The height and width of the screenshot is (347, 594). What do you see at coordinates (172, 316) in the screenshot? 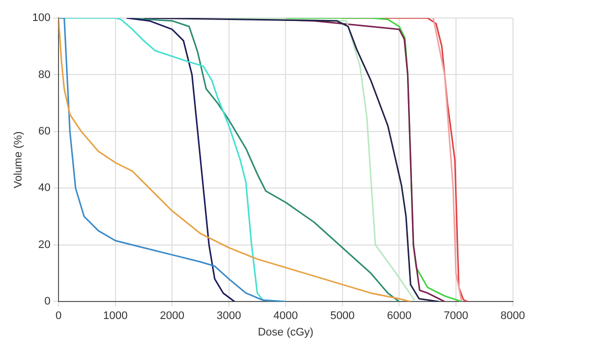
I see `x-tick-label: 2000` at bounding box center [172, 316].